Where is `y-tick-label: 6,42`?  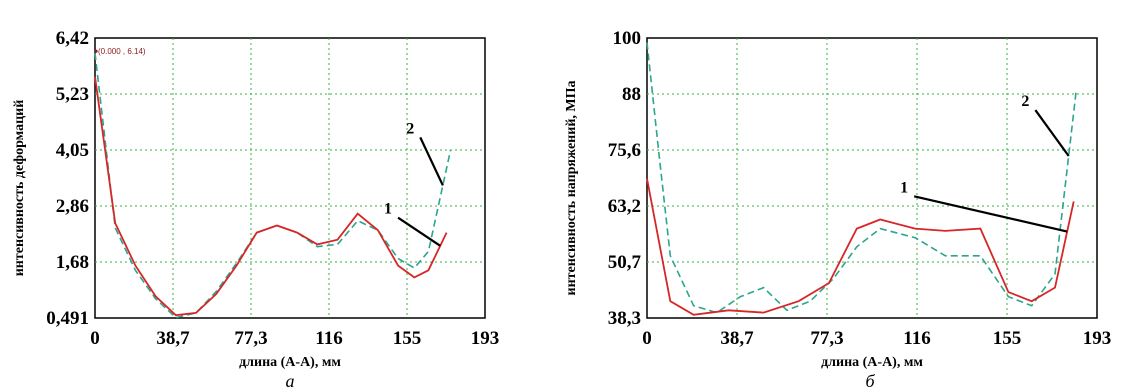
y-tick-label: 6,42 is located at coordinates (72, 38).